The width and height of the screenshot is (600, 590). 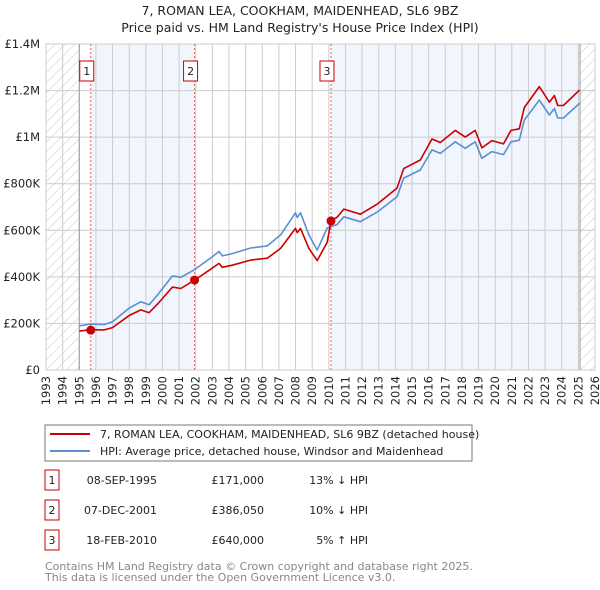 What do you see at coordinates (229, 390) in the screenshot?
I see `x-tick-label: 2004` at bounding box center [229, 390].